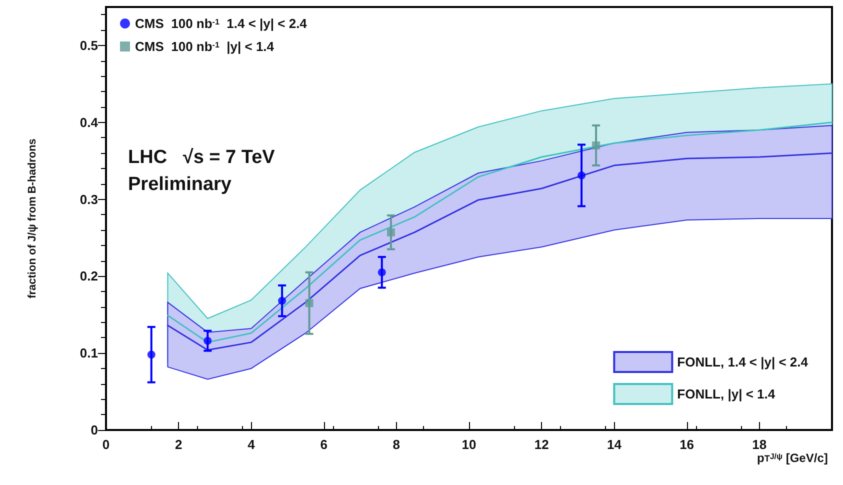  Describe the element at coordinates (106, 444) in the screenshot. I see `x-tick-label: 0` at that location.